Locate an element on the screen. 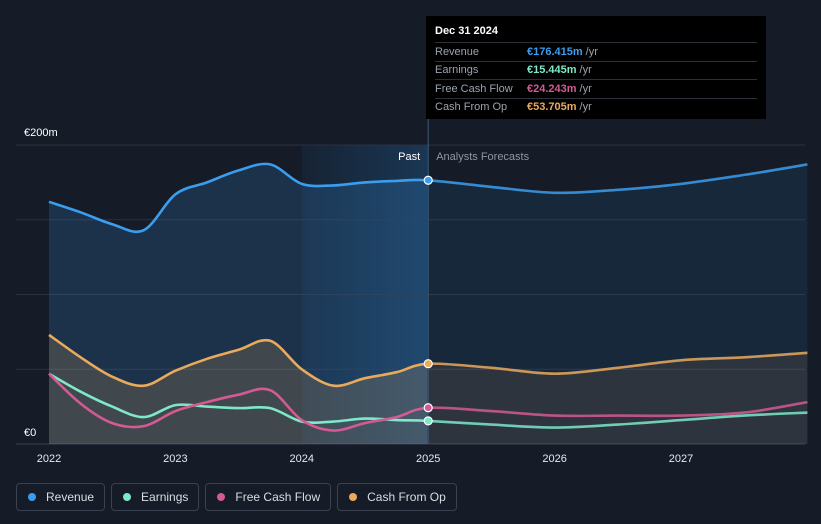  tooltip-label: Earnings is located at coordinates (457, 70).